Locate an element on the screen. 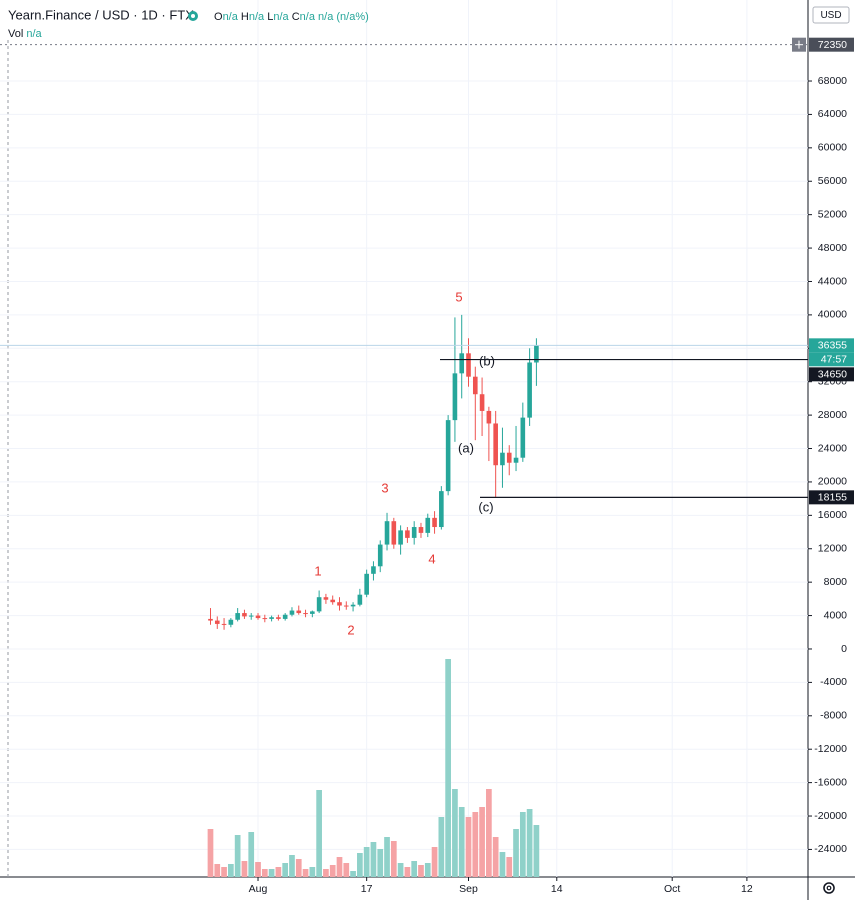 Image resolution: width=855 pixels, height=900 pixels. y-tick-label: 16000 is located at coordinates (832, 515).